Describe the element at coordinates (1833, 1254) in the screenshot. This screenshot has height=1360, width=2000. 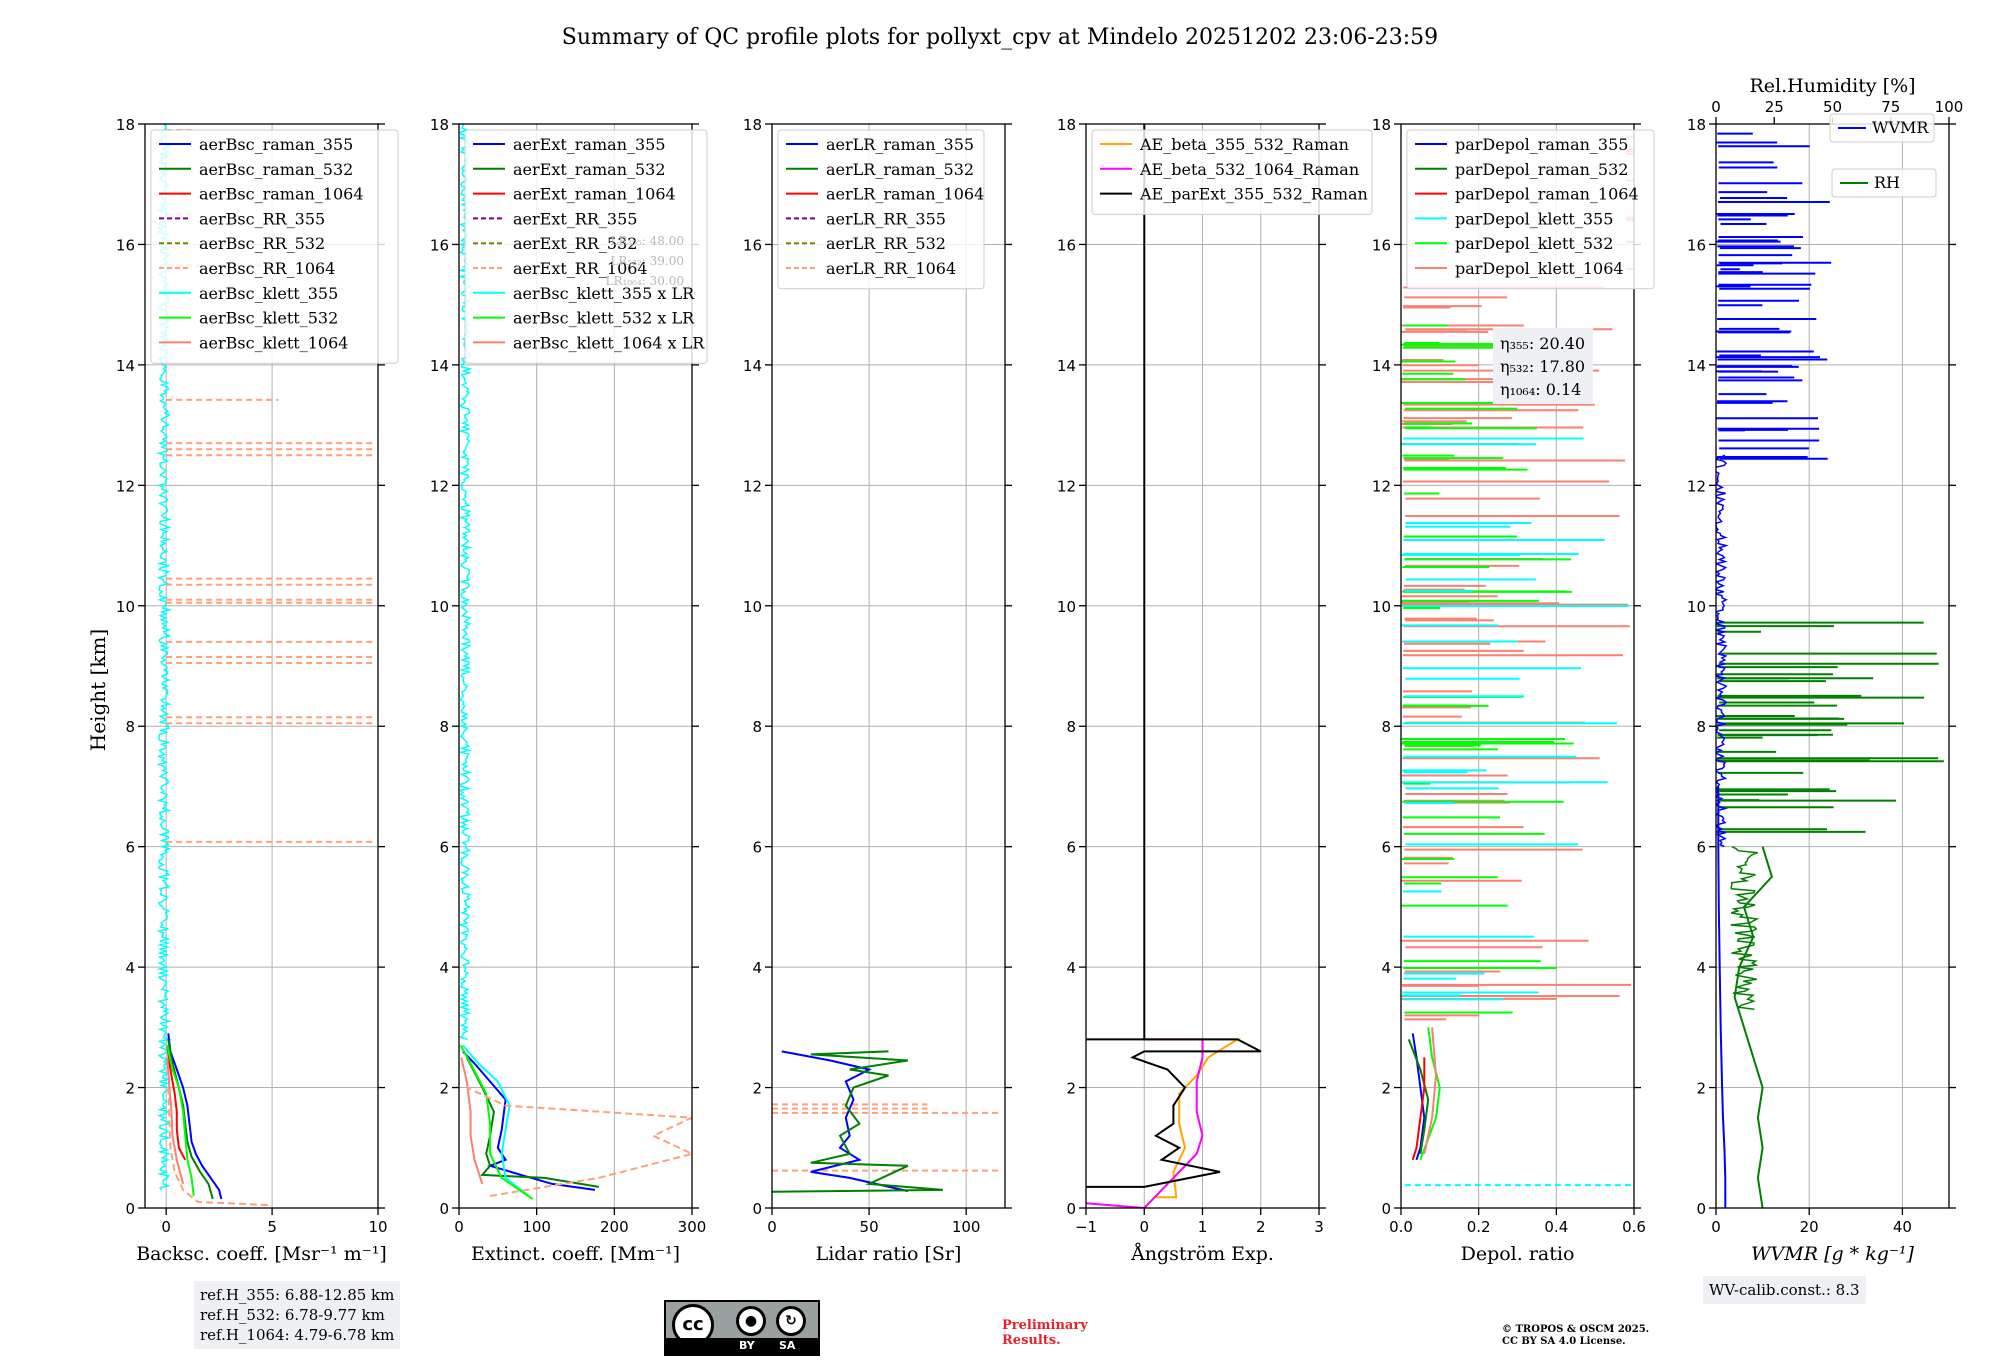
I see `x-axis-label: WVMR [g * kg⁻¹]` at that location.